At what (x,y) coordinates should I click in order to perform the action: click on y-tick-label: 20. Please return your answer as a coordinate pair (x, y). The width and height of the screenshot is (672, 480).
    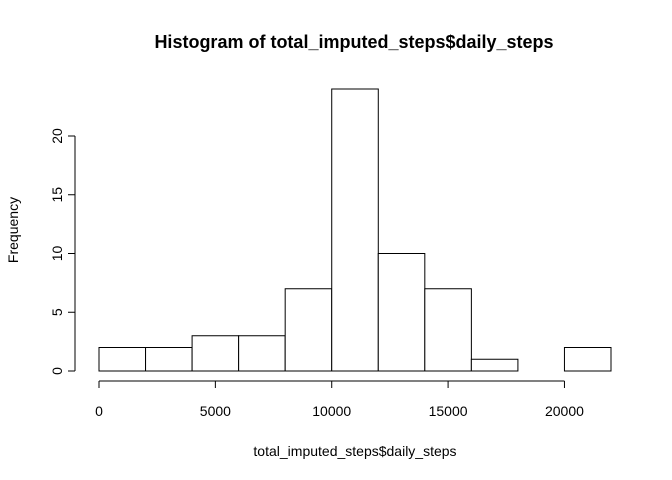
    Looking at the image, I should click on (57, 136).